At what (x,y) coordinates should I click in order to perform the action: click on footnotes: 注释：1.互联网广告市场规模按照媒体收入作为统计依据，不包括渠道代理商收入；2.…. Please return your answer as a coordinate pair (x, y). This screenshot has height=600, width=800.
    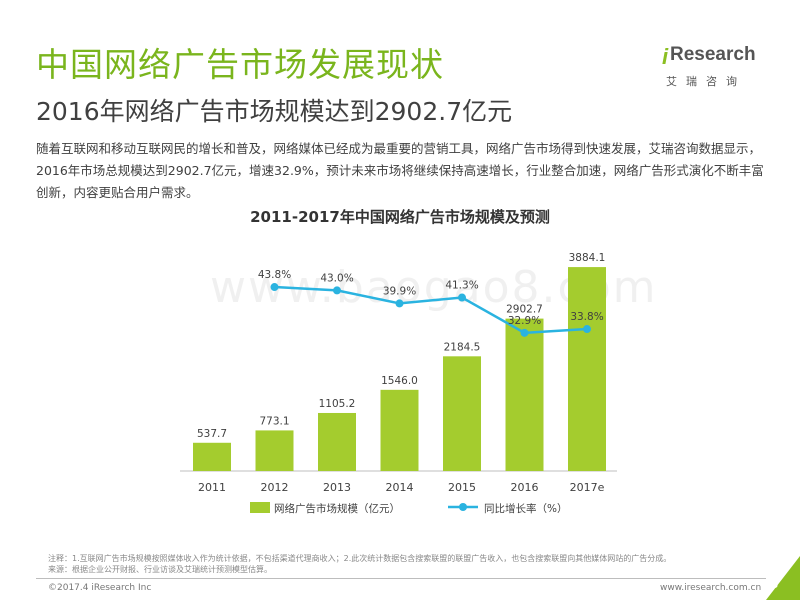
    Looking at the image, I should click on (408, 564).